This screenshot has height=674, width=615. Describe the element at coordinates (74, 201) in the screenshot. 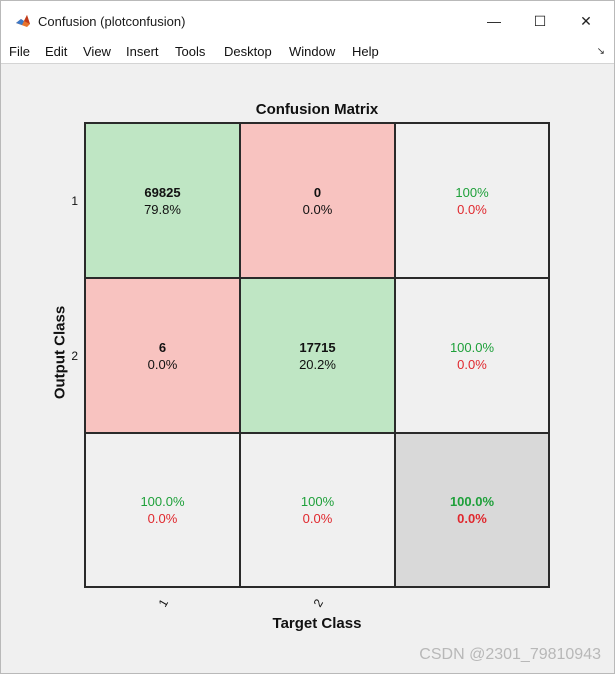

I see `y-tick-1: 1` at that location.